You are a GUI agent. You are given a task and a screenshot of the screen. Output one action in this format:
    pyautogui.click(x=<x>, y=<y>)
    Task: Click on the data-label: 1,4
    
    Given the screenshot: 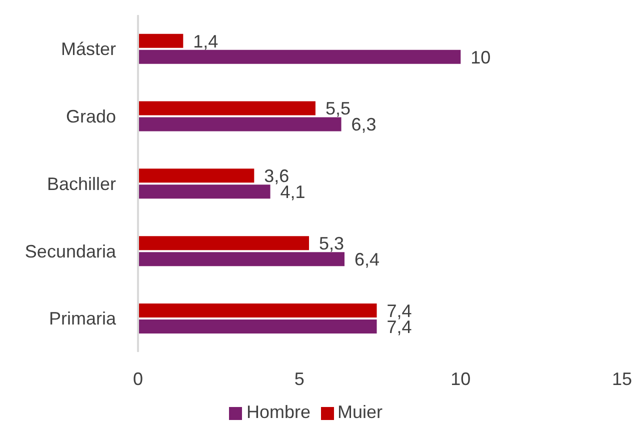 What is the action you would take?
    pyautogui.click(x=205, y=41)
    